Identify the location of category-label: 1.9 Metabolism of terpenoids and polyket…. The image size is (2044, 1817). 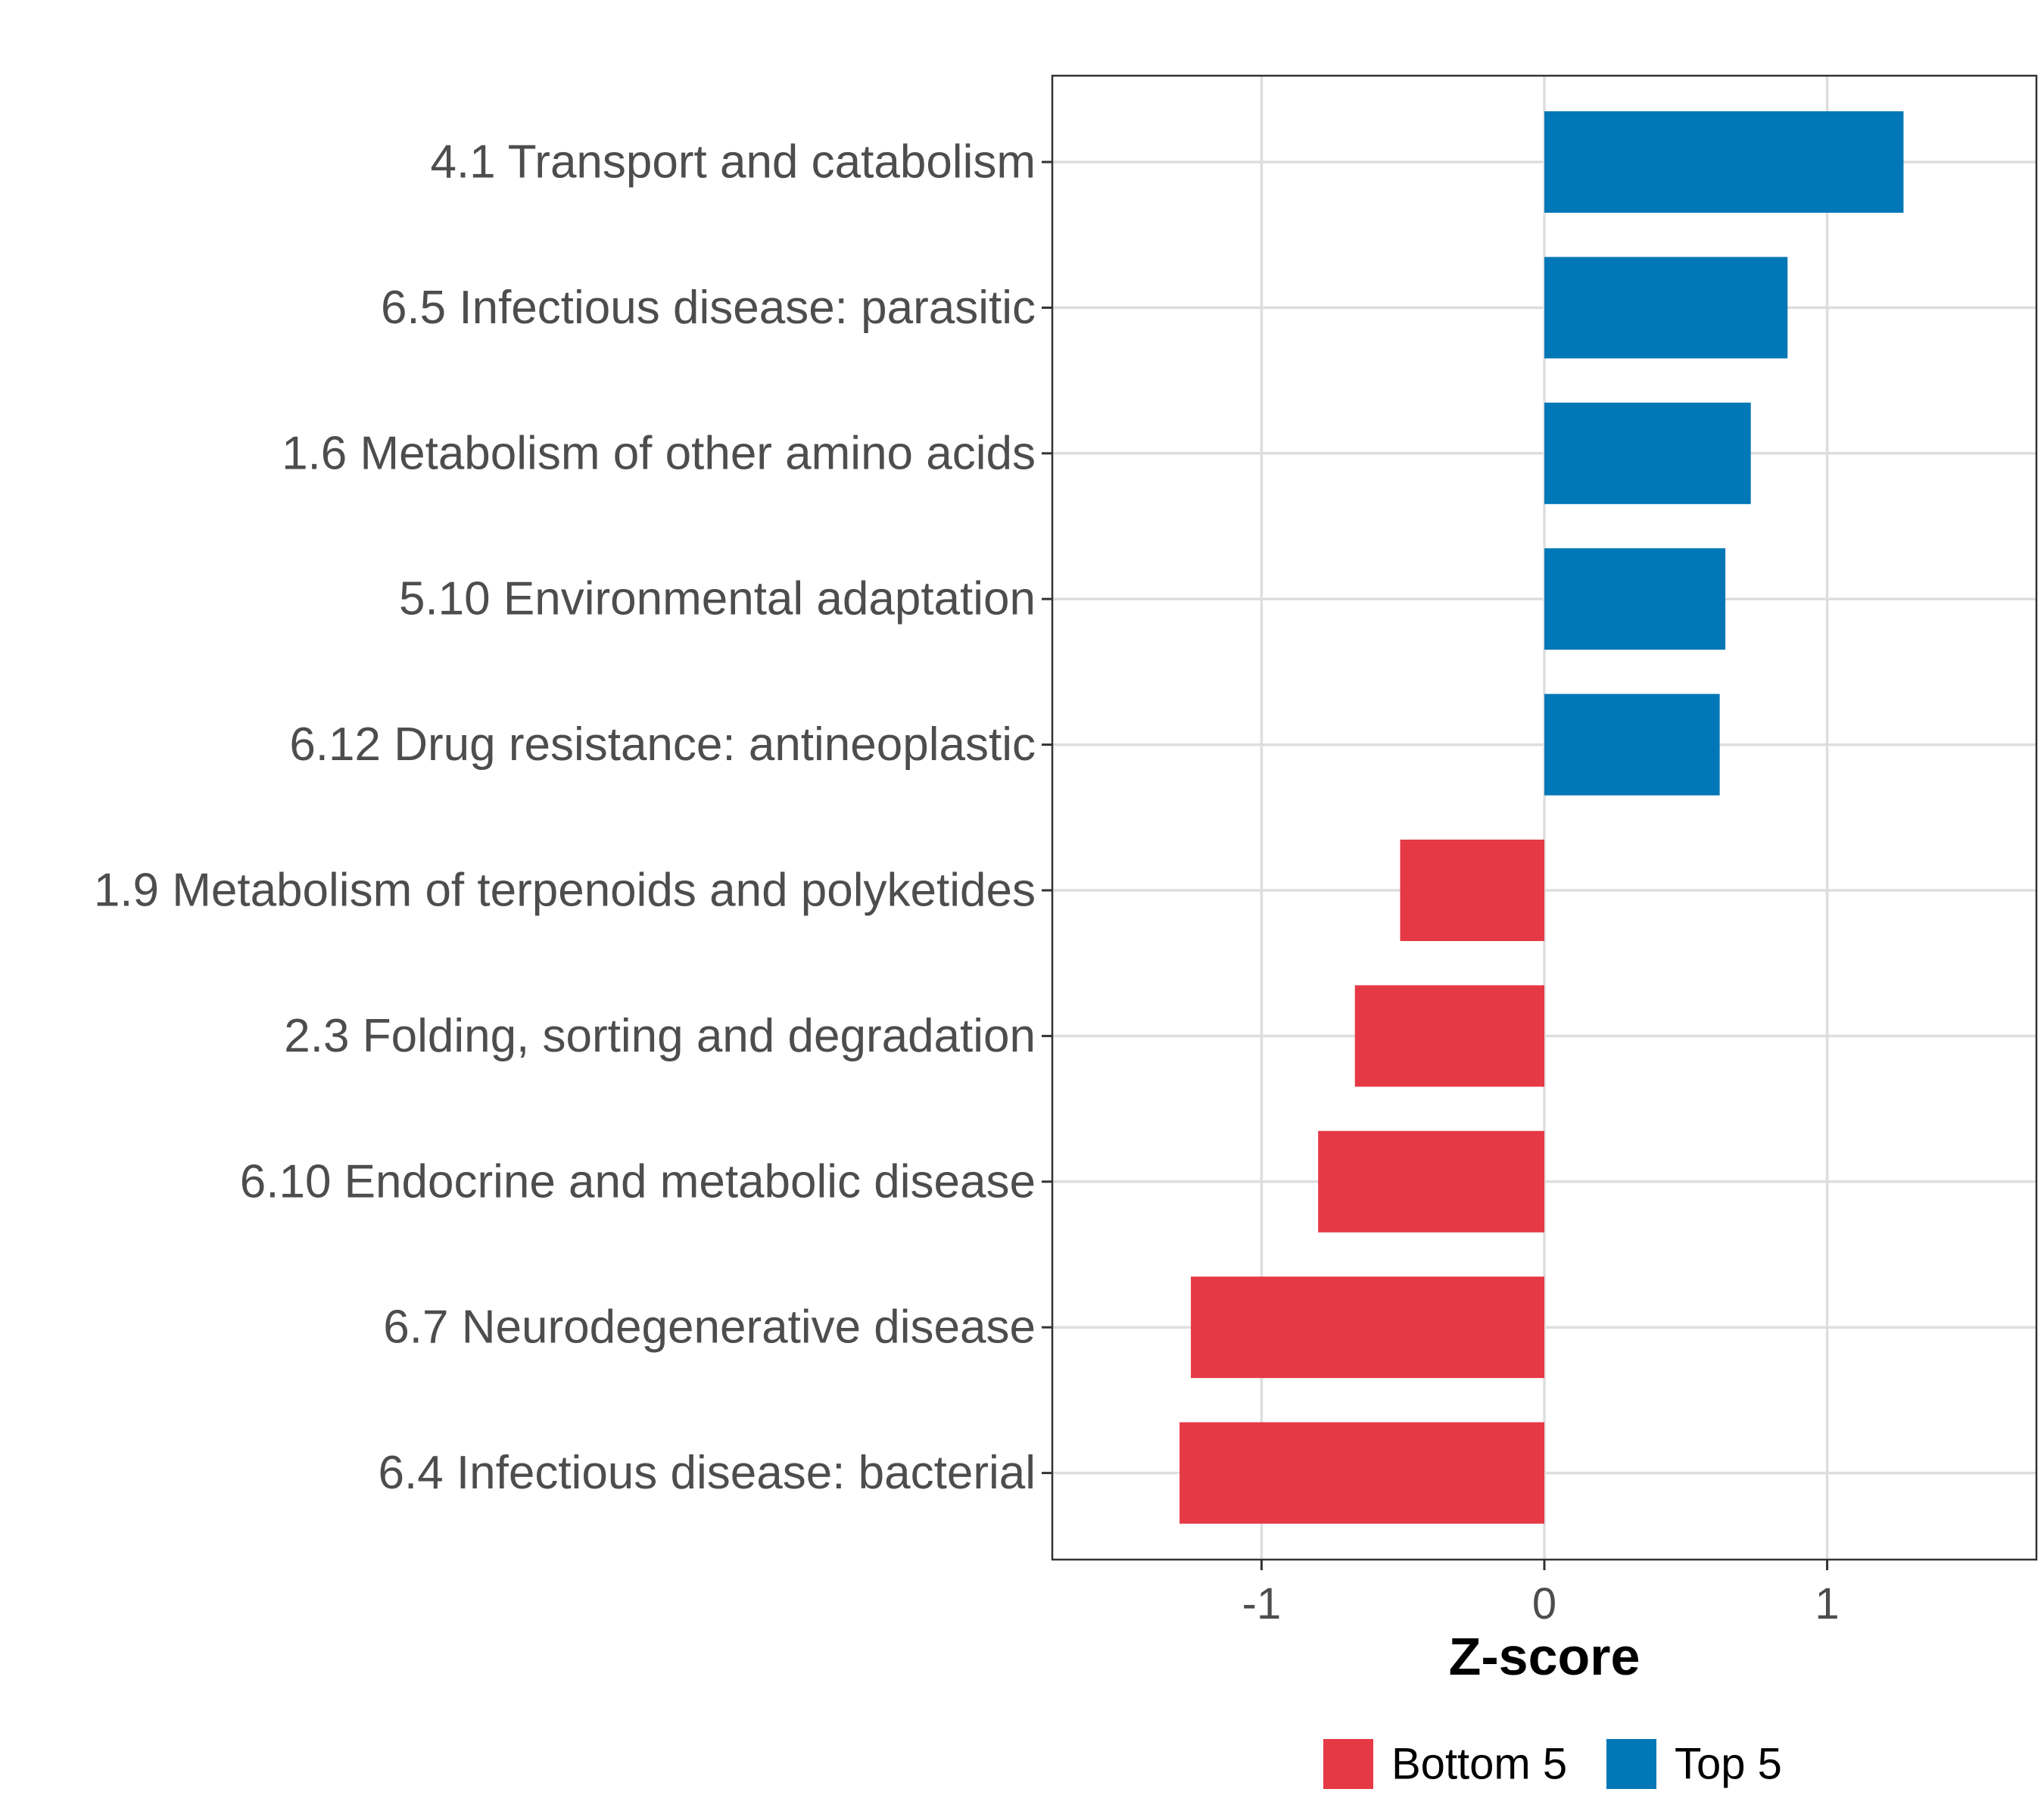
(565, 891).